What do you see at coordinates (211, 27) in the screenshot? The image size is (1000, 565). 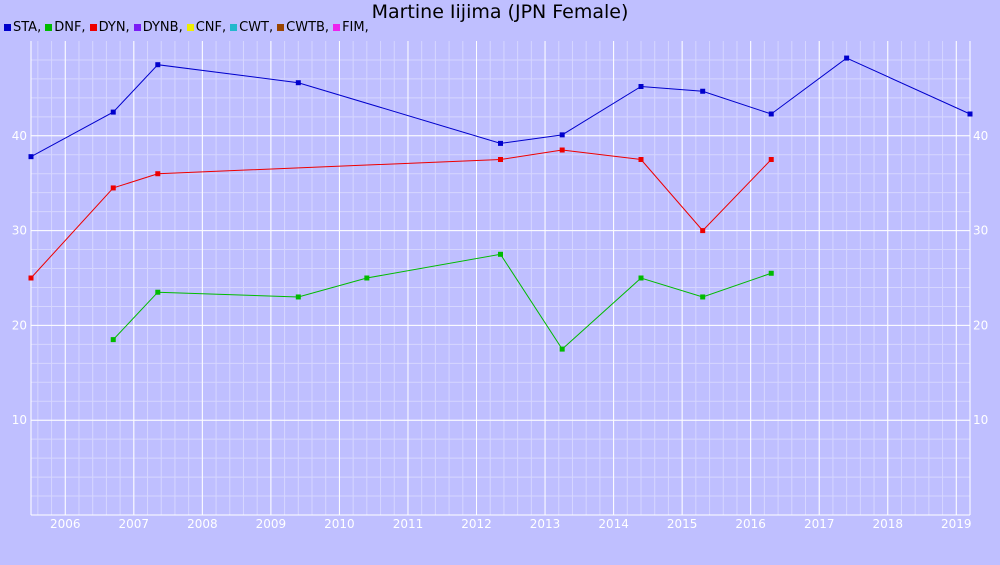 I see `legend-label: CNF,` at bounding box center [211, 27].